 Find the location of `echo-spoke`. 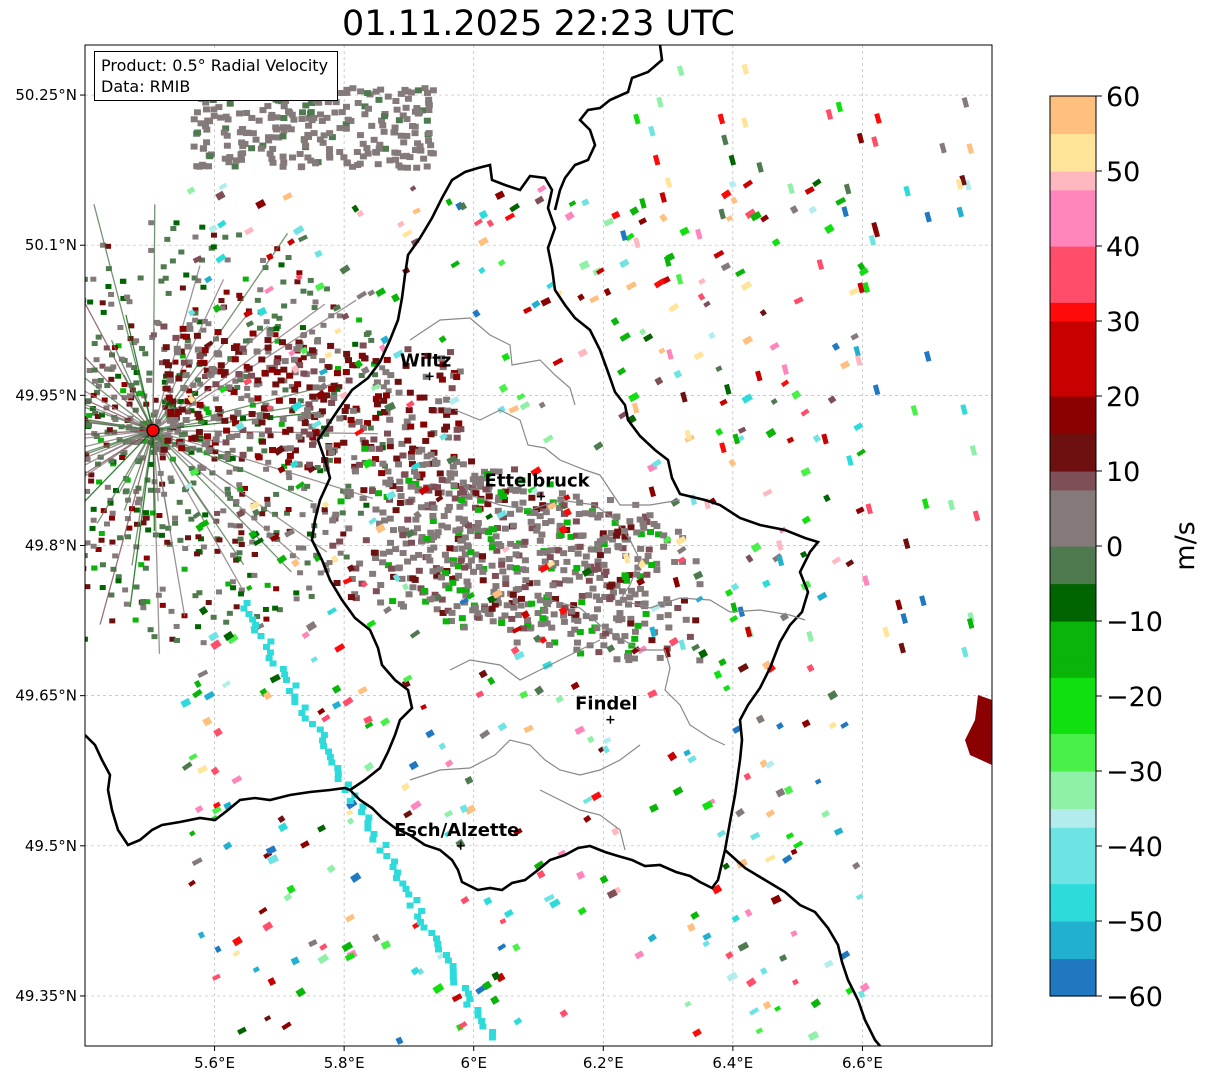

echo-spoke is located at coordinates (138, 470).